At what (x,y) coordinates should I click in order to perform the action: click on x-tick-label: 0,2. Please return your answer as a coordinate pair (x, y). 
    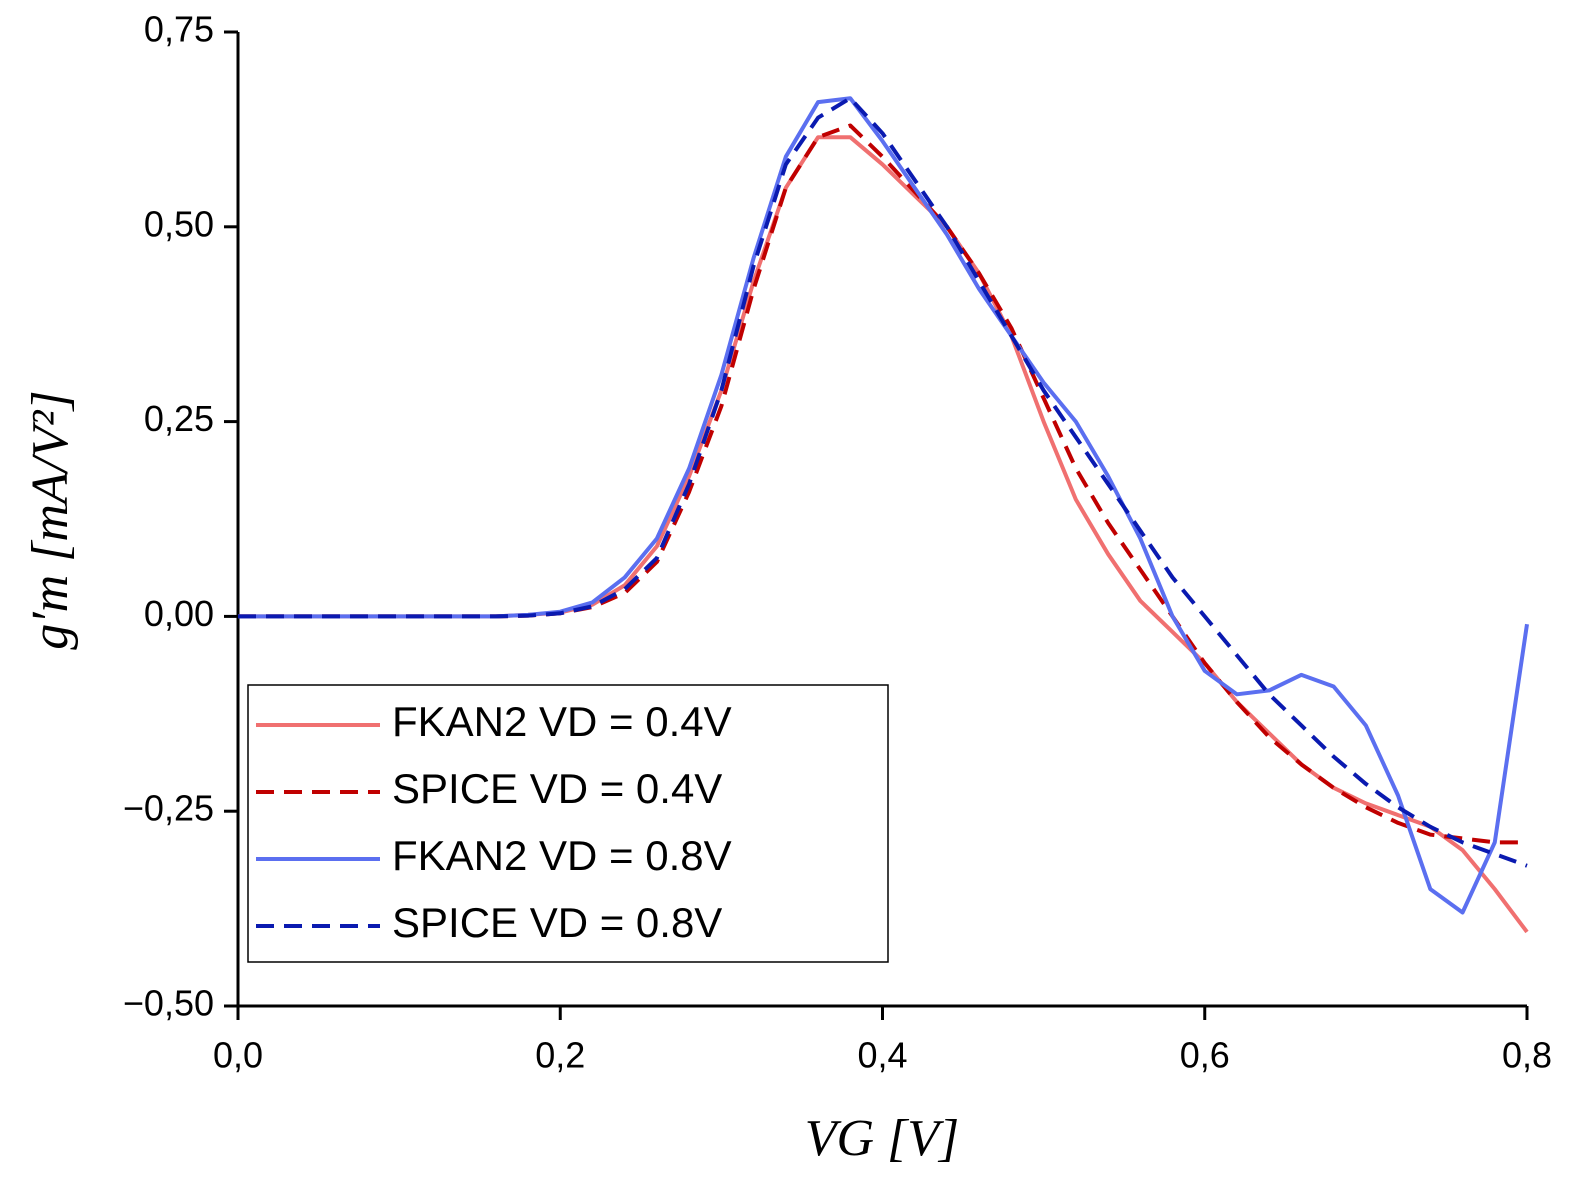
    Looking at the image, I should click on (560, 1055).